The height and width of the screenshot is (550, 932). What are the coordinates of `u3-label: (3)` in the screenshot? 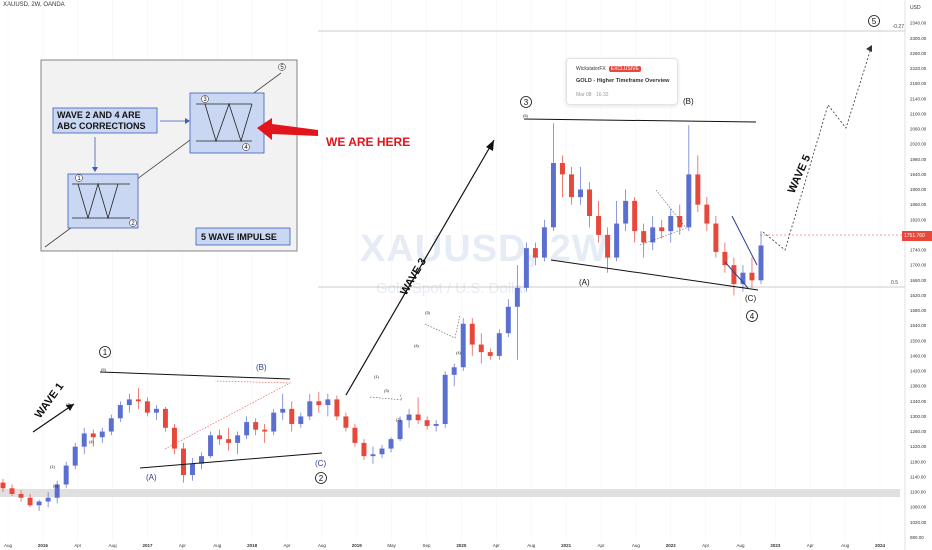 It's located at (387, 390).